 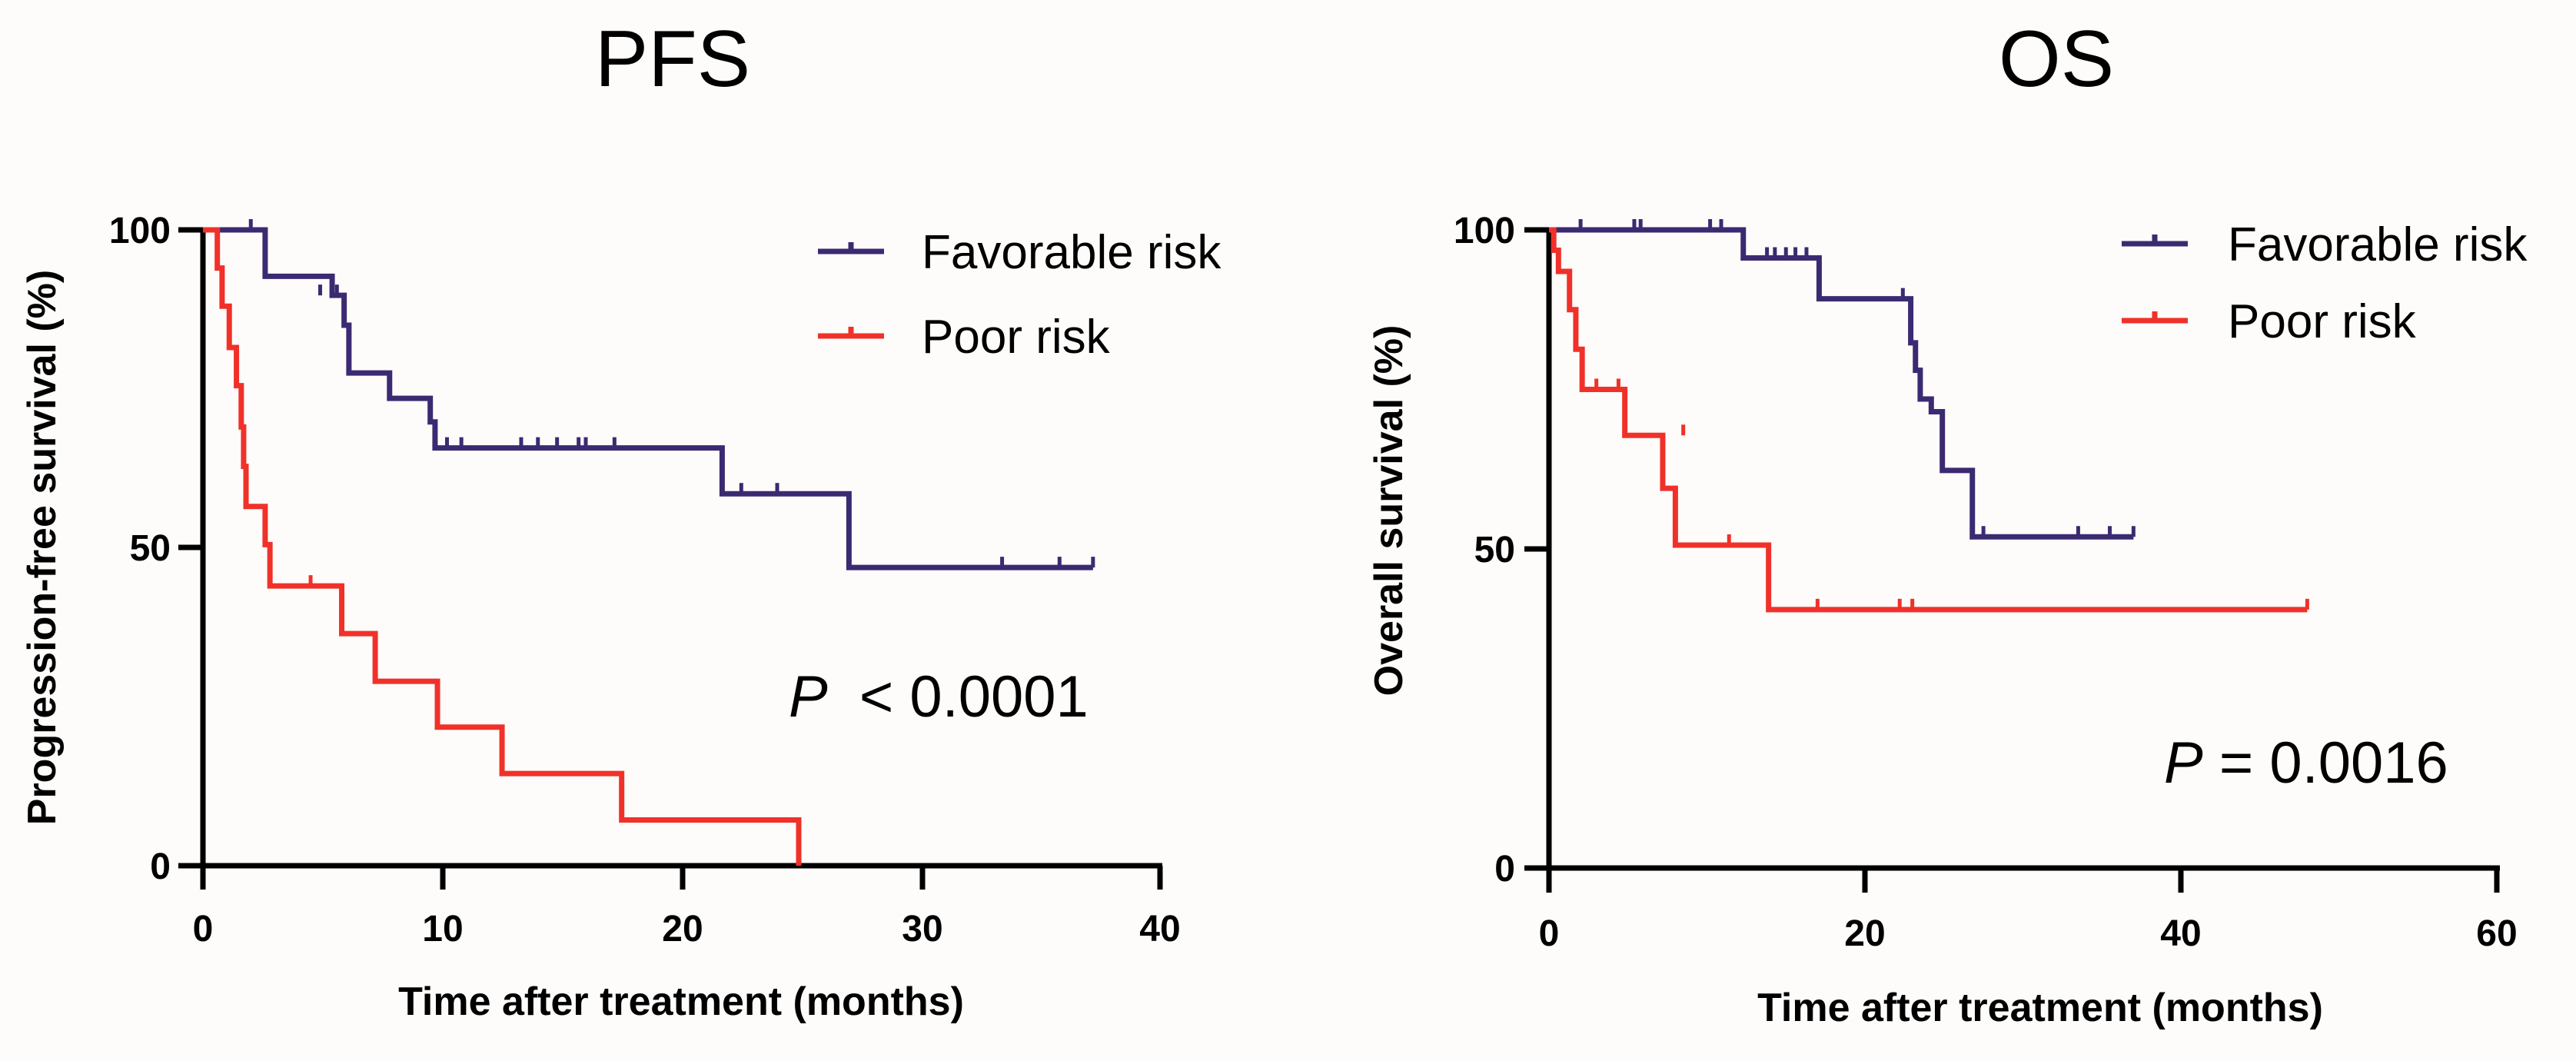 What do you see at coordinates (1494, 550) in the screenshot?
I see `os-y-tick-label-50: 50` at bounding box center [1494, 550].